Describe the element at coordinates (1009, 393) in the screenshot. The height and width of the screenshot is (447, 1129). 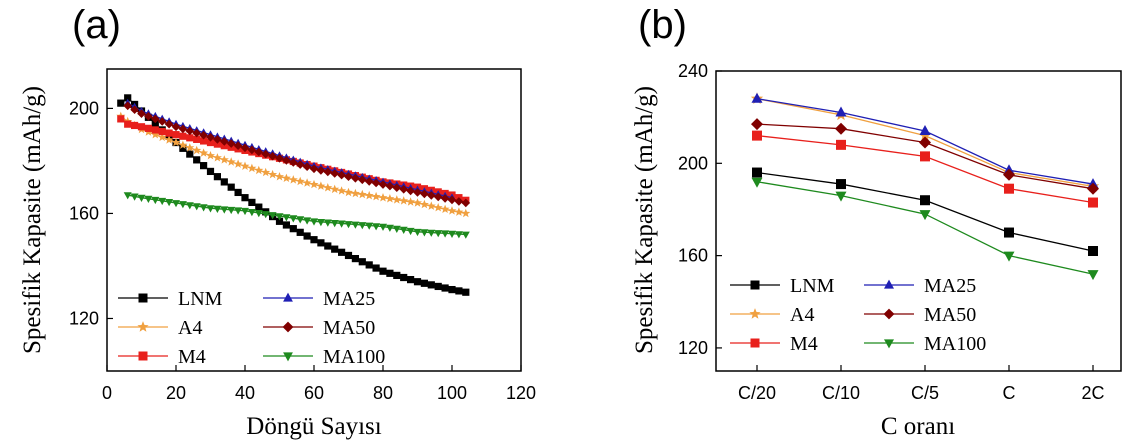
I see `x-tick-label: C` at that location.